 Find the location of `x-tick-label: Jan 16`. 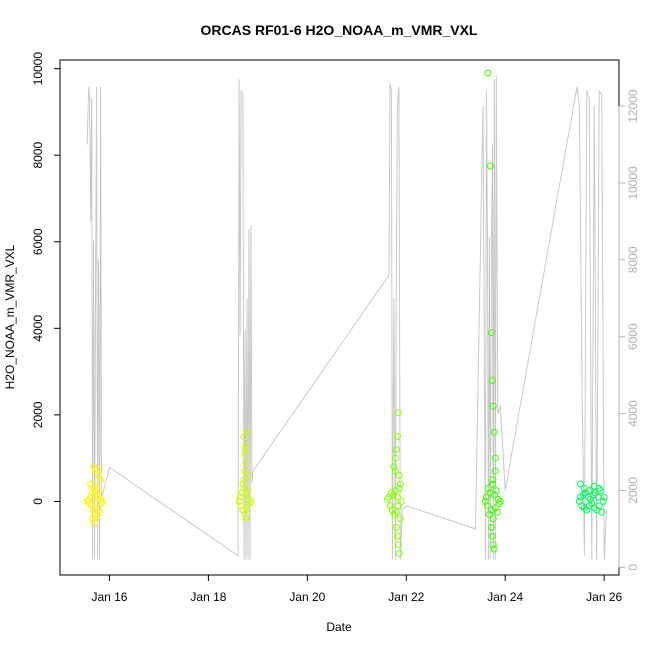

x-tick-label: Jan 16 is located at coordinates (109, 597).